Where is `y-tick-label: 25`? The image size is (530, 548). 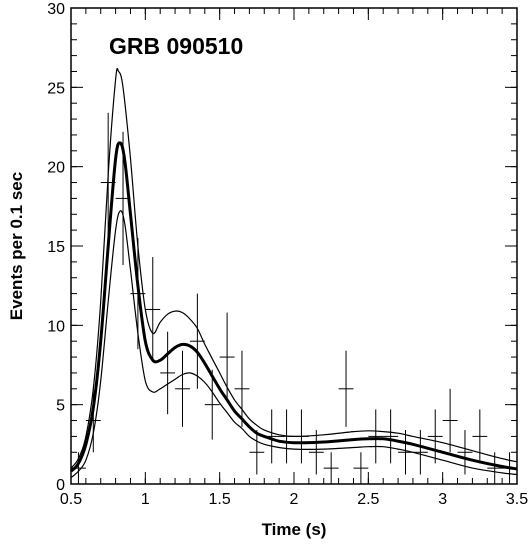
y-tick-label: 25 is located at coordinates (56, 88).